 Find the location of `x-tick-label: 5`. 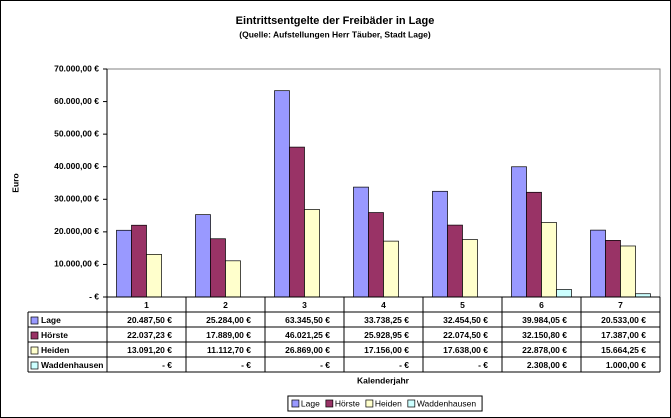

x-tick-label: 5 is located at coordinates (462, 305).